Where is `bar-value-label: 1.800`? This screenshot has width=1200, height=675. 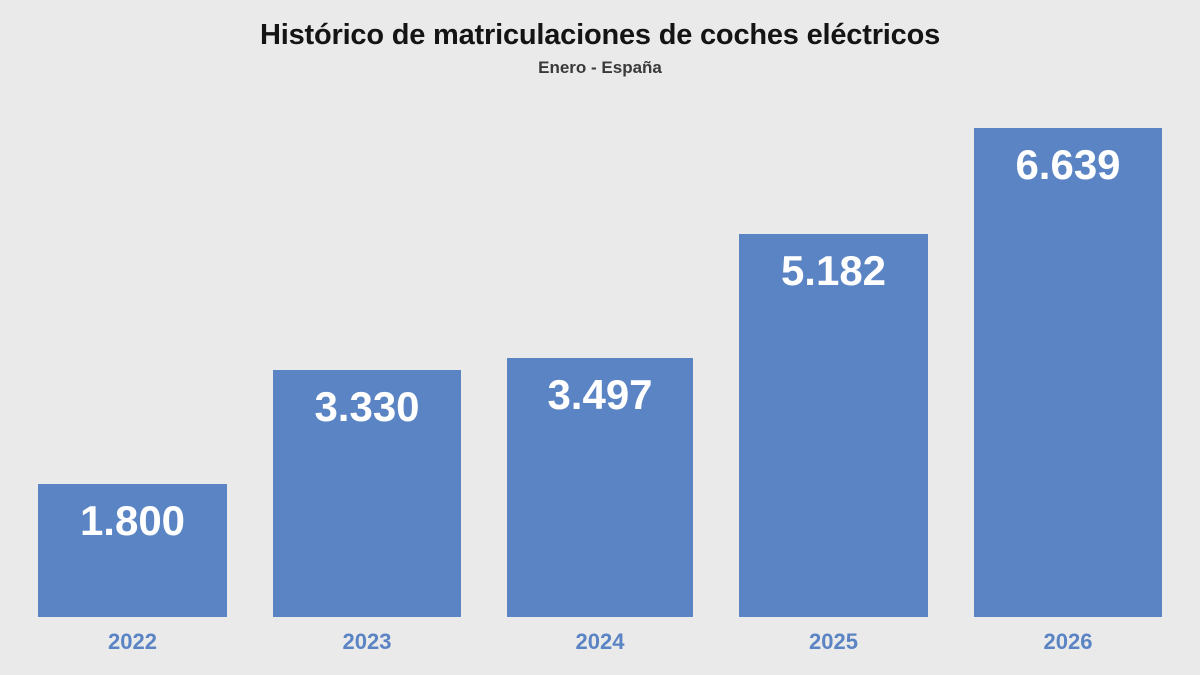
bar-value-label: 1.800 is located at coordinates (132, 520).